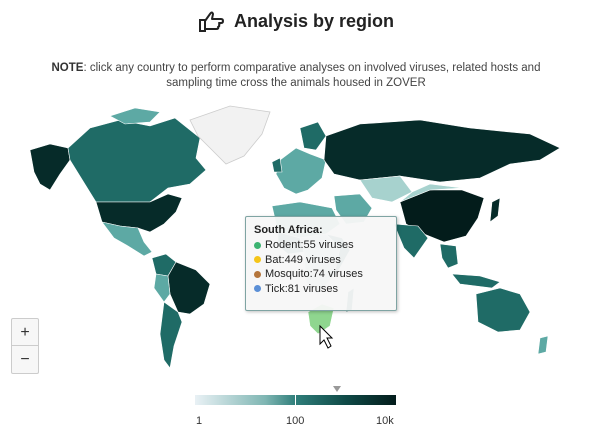 The height and width of the screenshot is (436, 592). Describe the element at coordinates (301, 171) in the screenshot. I see `country-europe` at that location.